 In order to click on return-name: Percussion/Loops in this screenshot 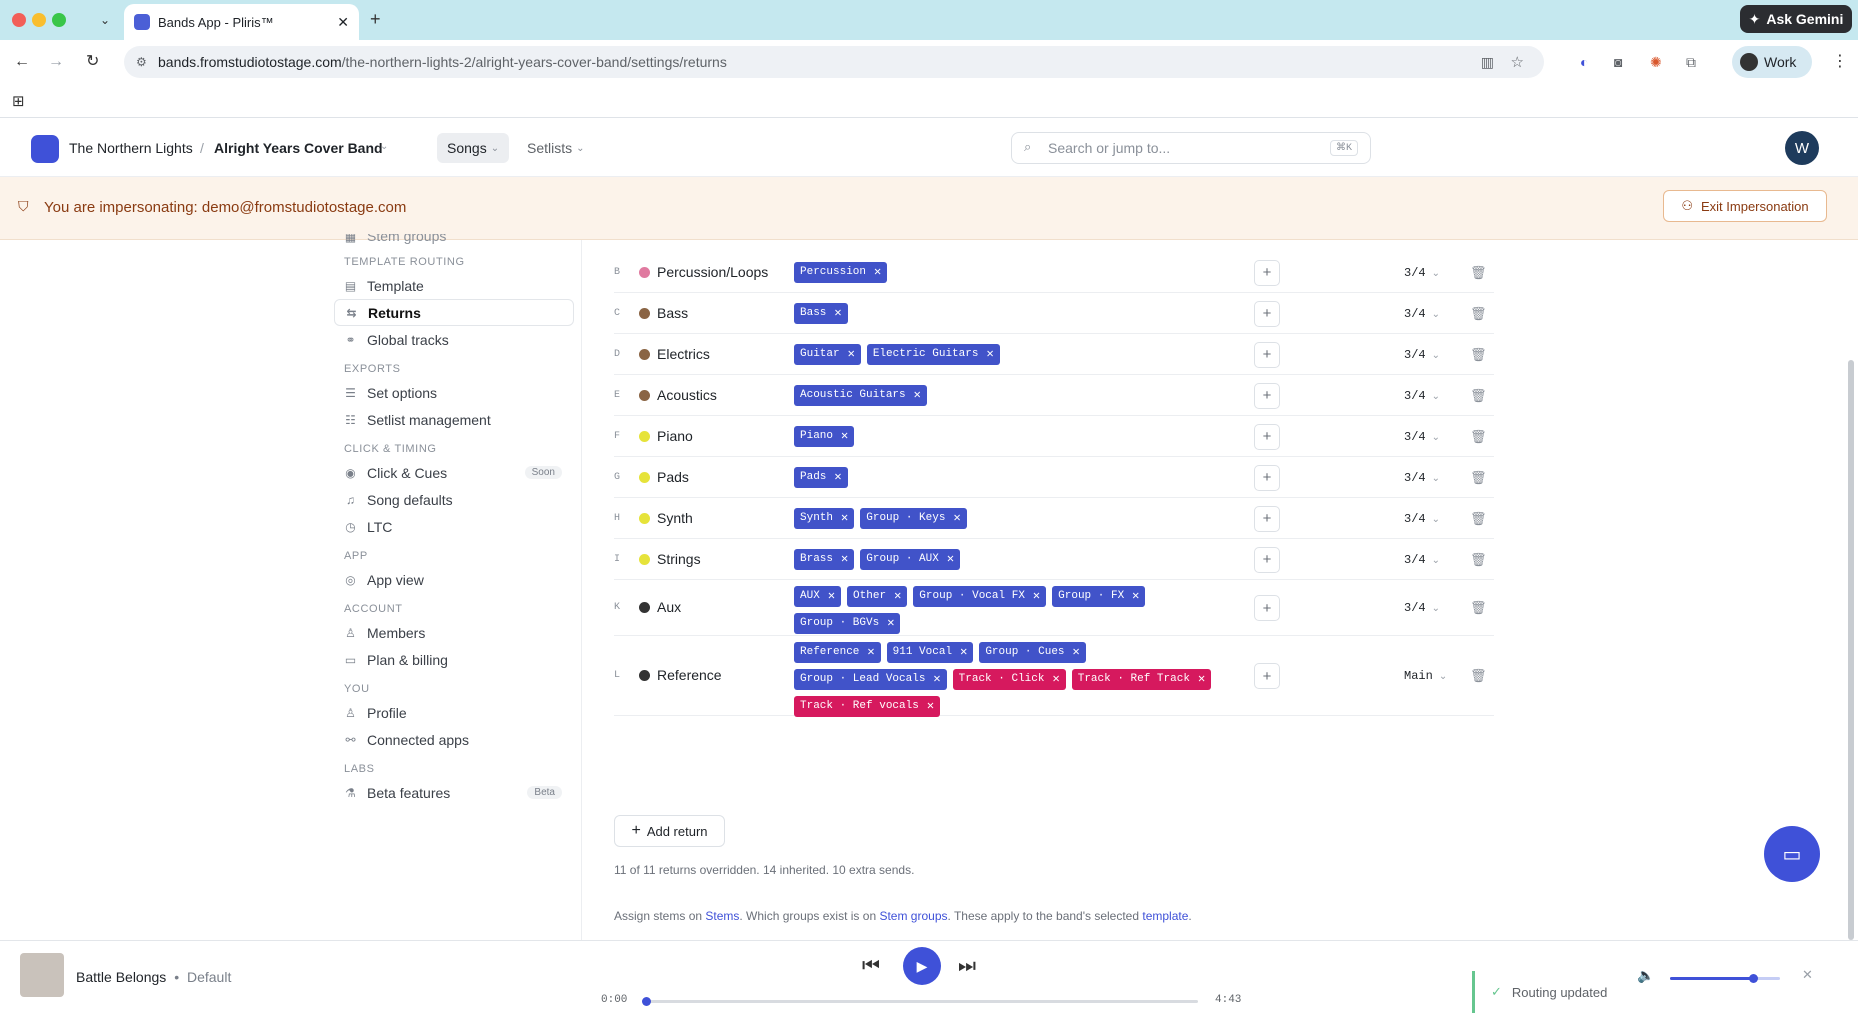, I will do `click(713, 271)`.